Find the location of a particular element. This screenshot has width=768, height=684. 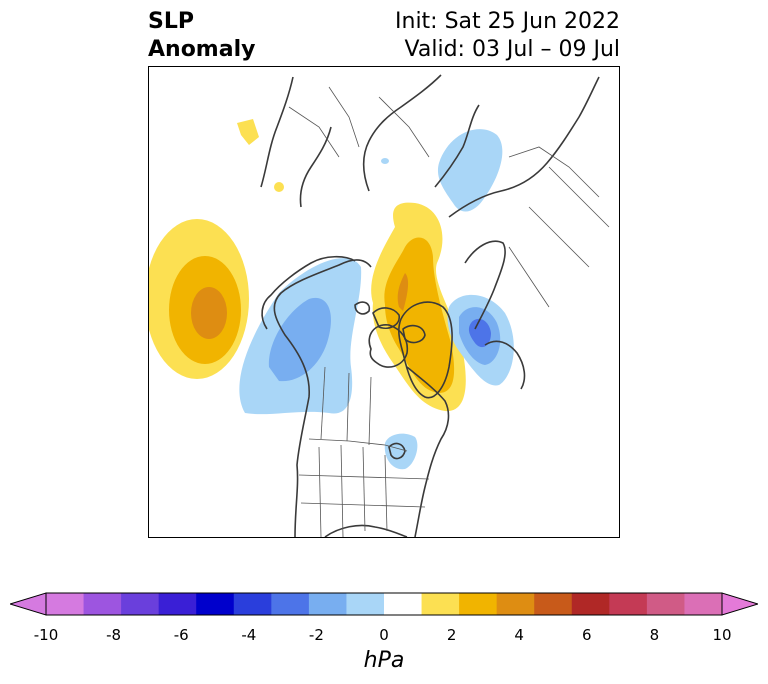

pacific-high-core is located at coordinates (209, 313).